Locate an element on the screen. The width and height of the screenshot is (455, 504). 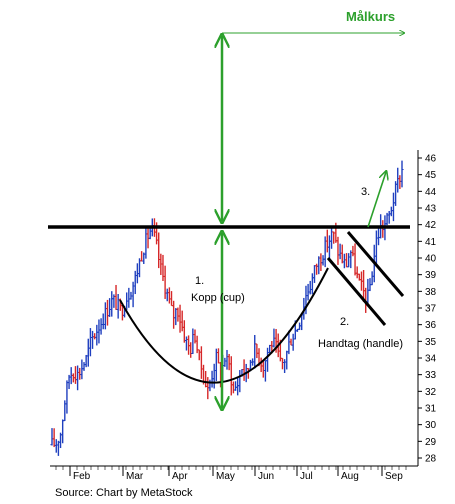
y-tick-label: 45 is located at coordinates (431, 175).